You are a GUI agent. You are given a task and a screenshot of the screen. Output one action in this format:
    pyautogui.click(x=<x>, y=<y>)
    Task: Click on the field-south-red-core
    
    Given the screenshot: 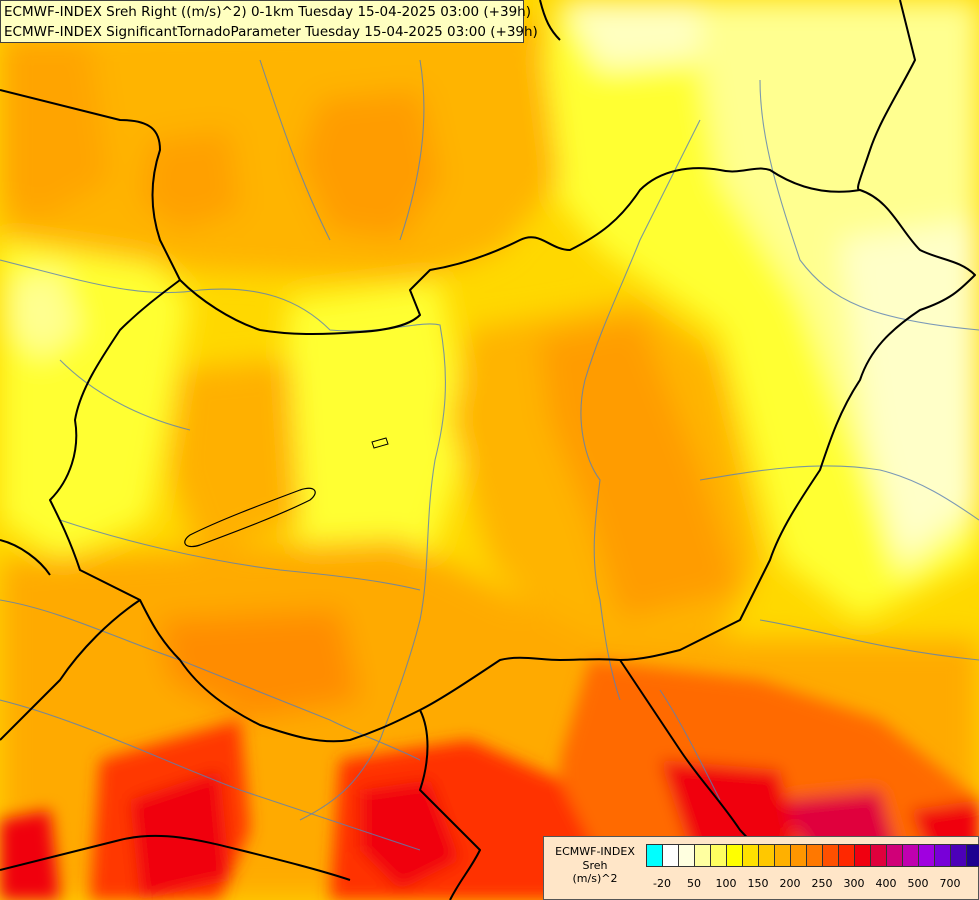 What is the action you would take?
    pyautogui.click(x=410, y=835)
    